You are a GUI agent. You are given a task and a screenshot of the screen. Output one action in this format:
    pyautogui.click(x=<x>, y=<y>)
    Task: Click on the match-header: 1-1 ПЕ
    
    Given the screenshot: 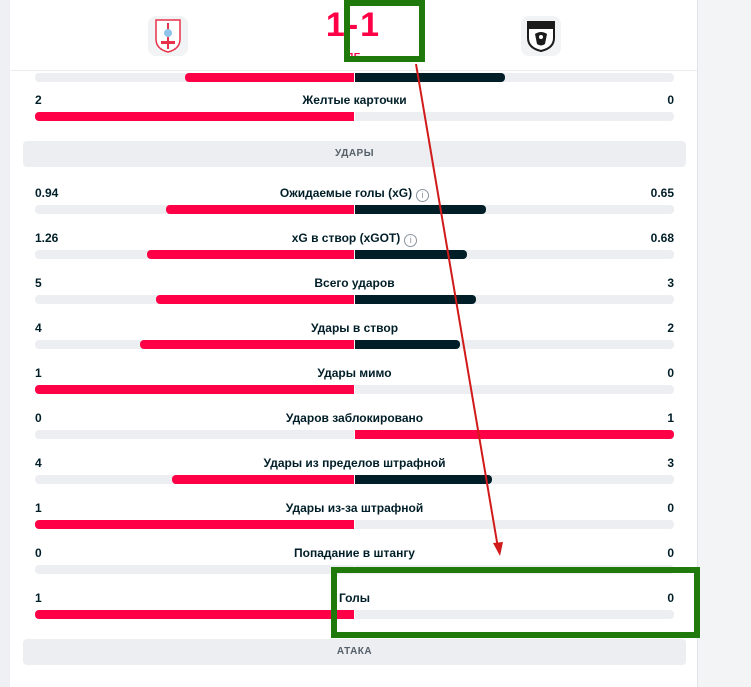 What is the action you would take?
    pyautogui.click(x=353, y=35)
    